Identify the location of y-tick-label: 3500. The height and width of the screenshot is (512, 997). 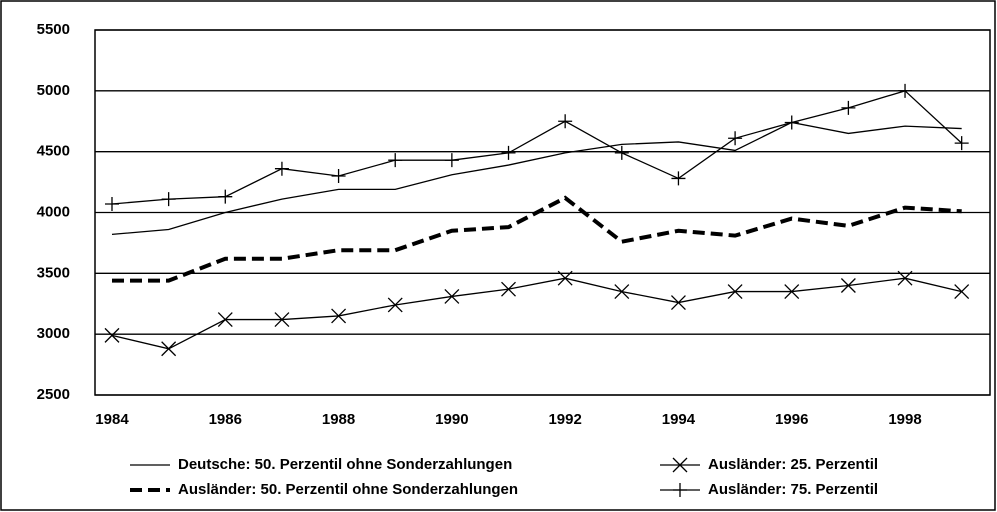
(53, 272).